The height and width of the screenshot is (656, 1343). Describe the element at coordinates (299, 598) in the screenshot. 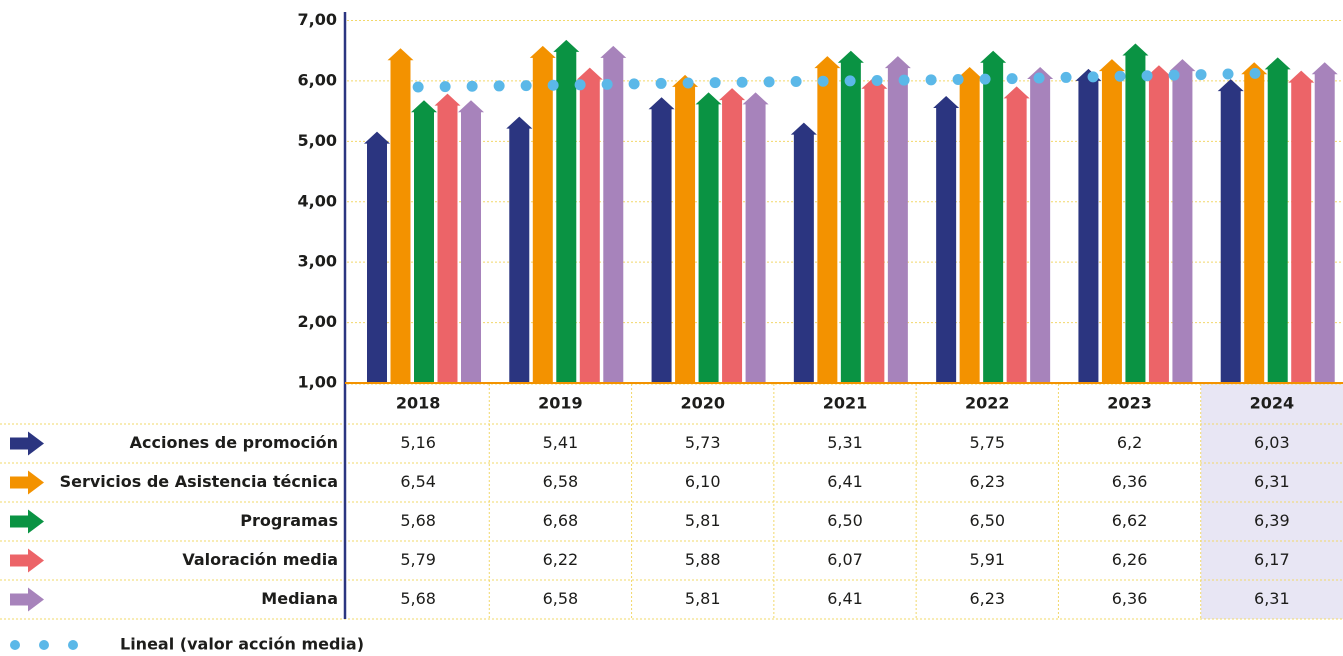

I see `legend-label: Mediana` at that location.